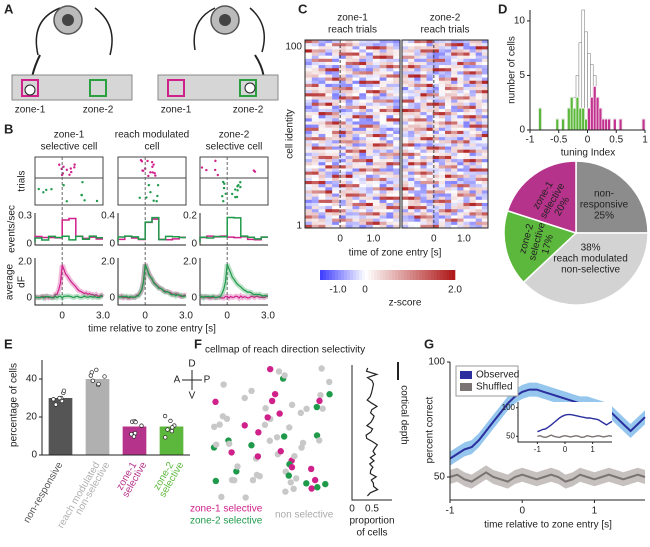 This screenshot has width=650, height=547. I want to click on tick-label: 1, so click(645, 140).